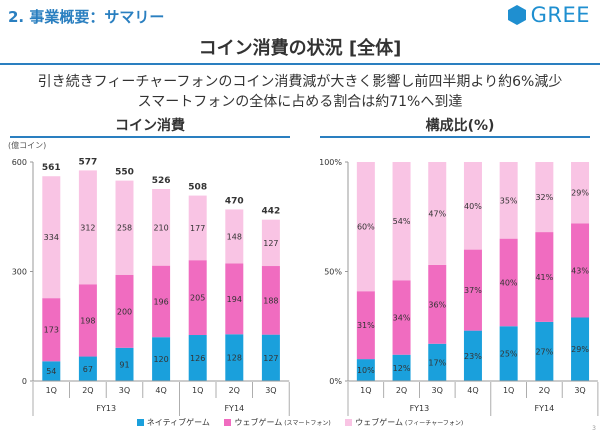  Describe the element at coordinates (300, 64) in the screenshot. I see `title-divider` at that location.